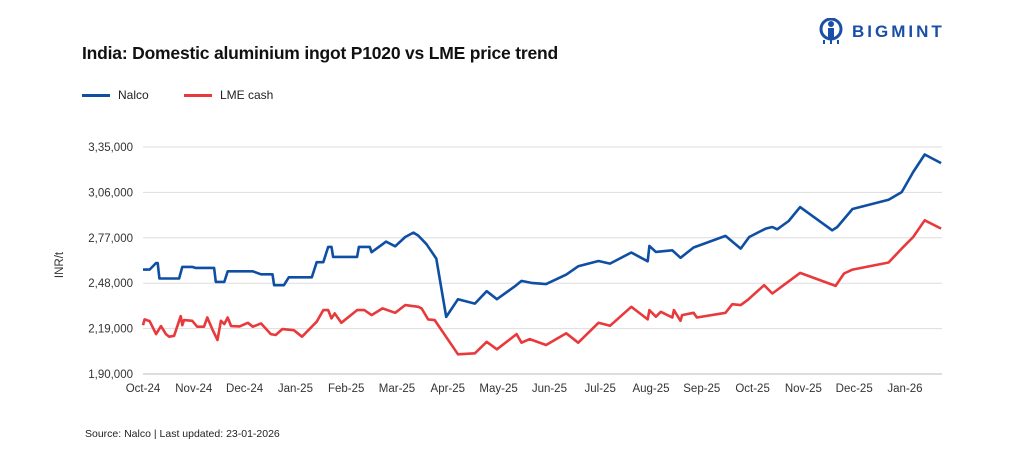 The height and width of the screenshot is (469, 1009). Describe the element at coordinates (752, 389) in the screenshot. I see `x-tick-label: Oct-25` at that location.